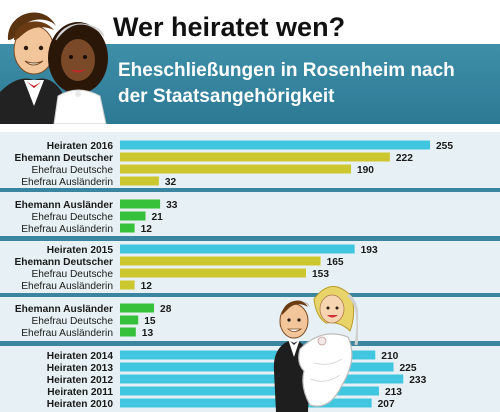  Describe the element at coordinates (158, 217) in the screenshot. I see `value-label: 21` at that location.